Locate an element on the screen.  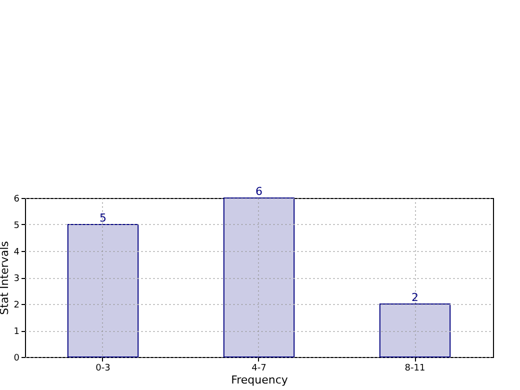
data-label: 5 is located at coordinates (103, 218).